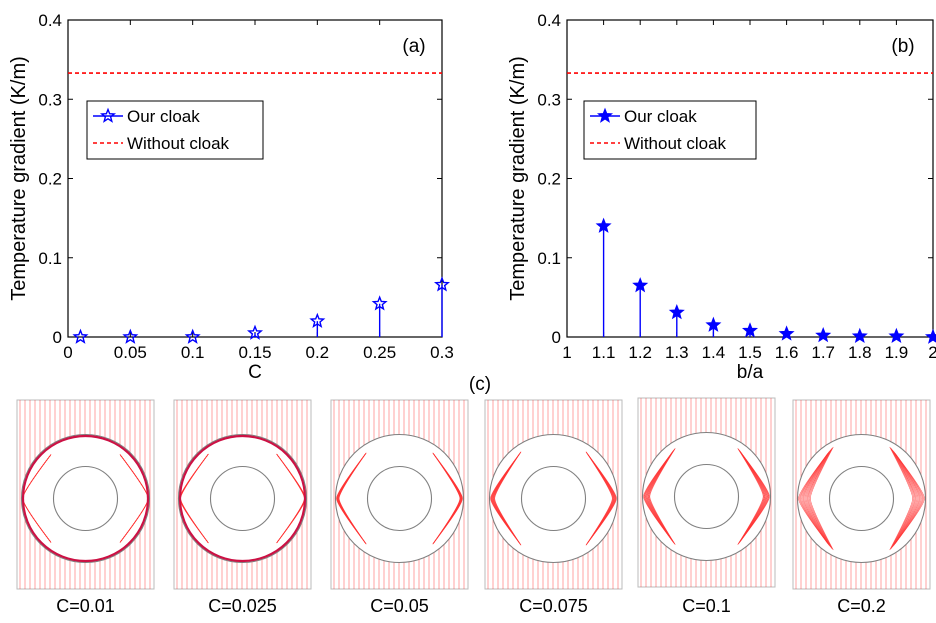  Describe the element at coordinates (379, 352) in the screenshot. I see `x-tick-label-a: 0.25` at that location.